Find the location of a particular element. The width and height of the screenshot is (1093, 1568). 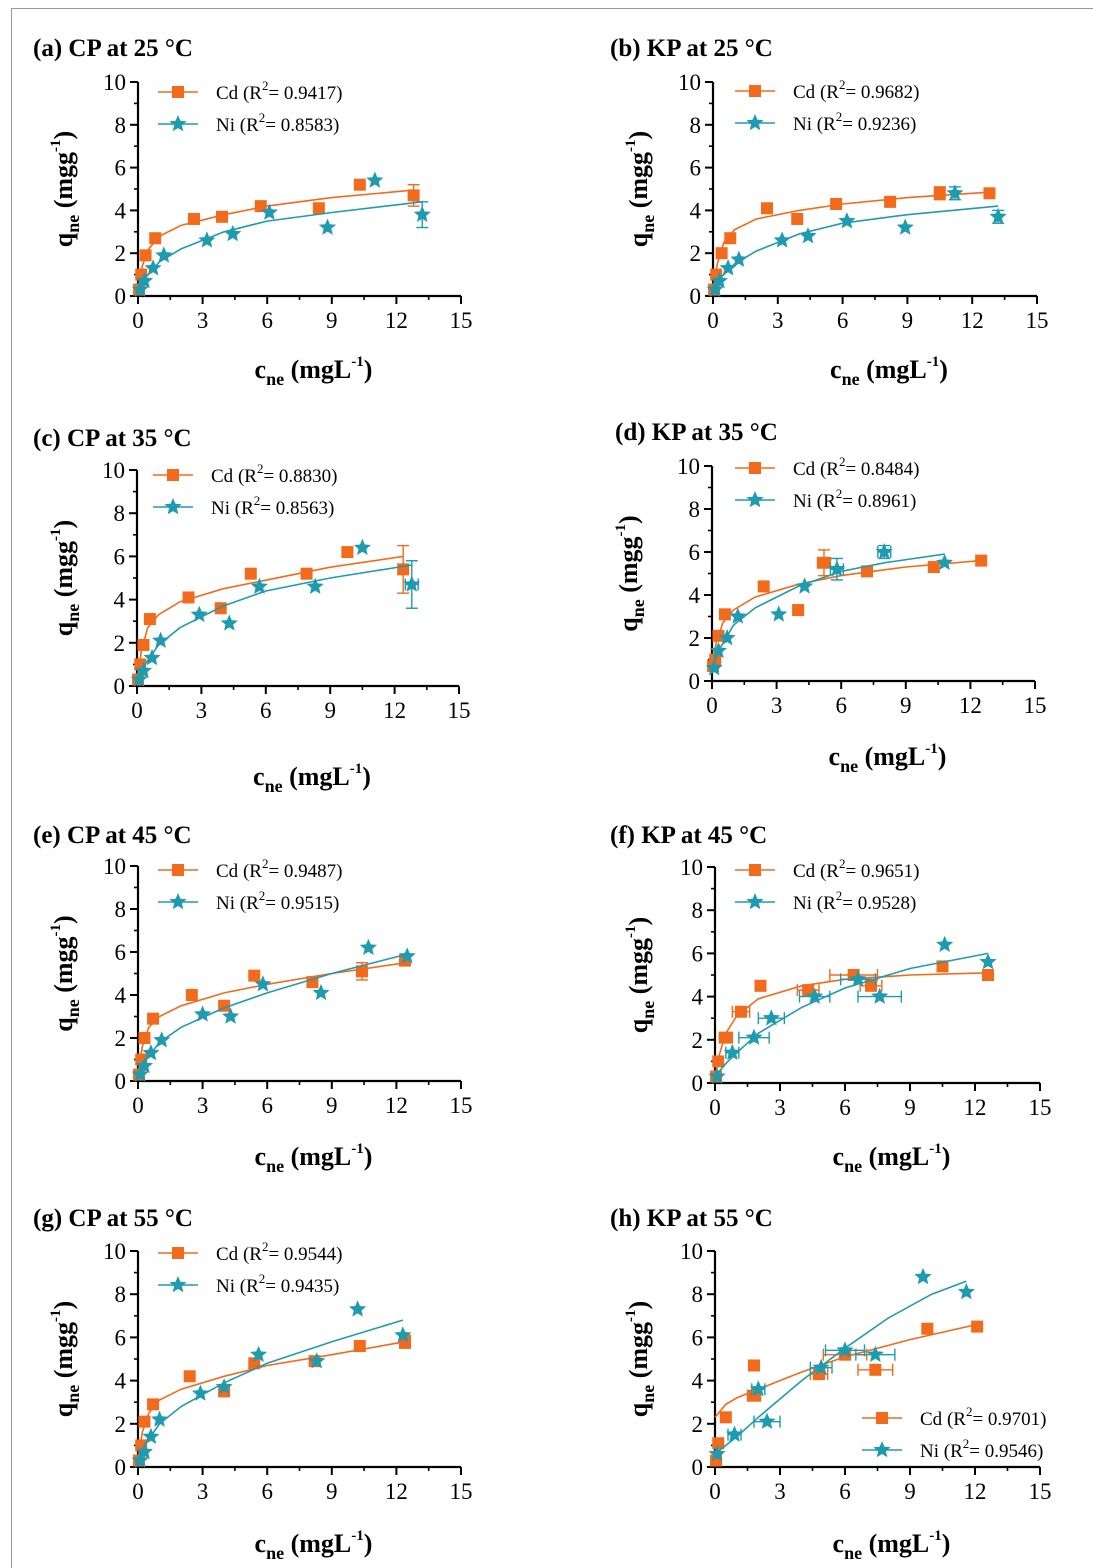

legend-label: Ni (R2= 0.8583) is located at coordinates (277, 123).